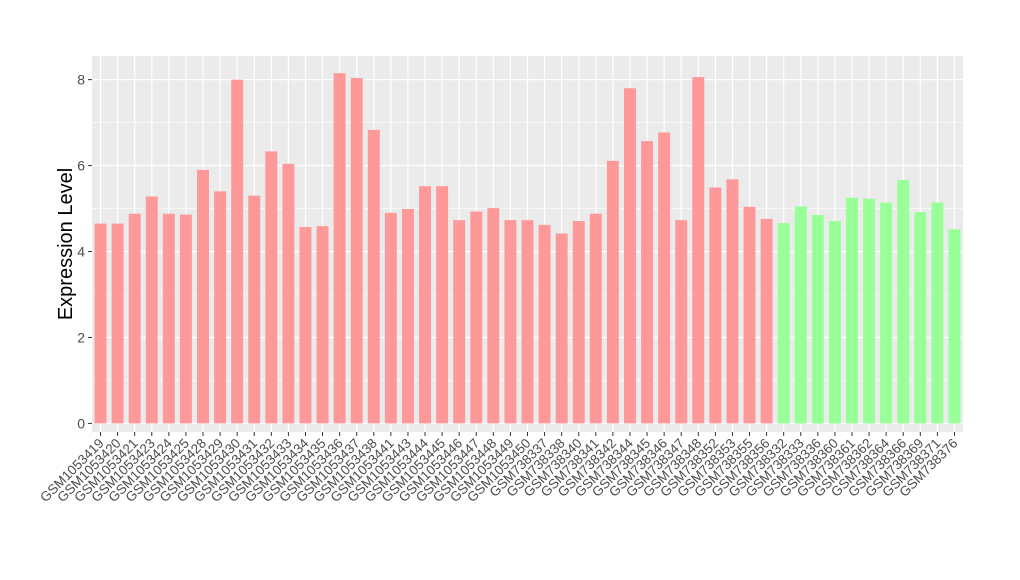 The height and width of the screenshot is (580, 1020). Describe the element at coordinates (81, 252) in the screenshot. I see `y-tick-label: 4` at that location.